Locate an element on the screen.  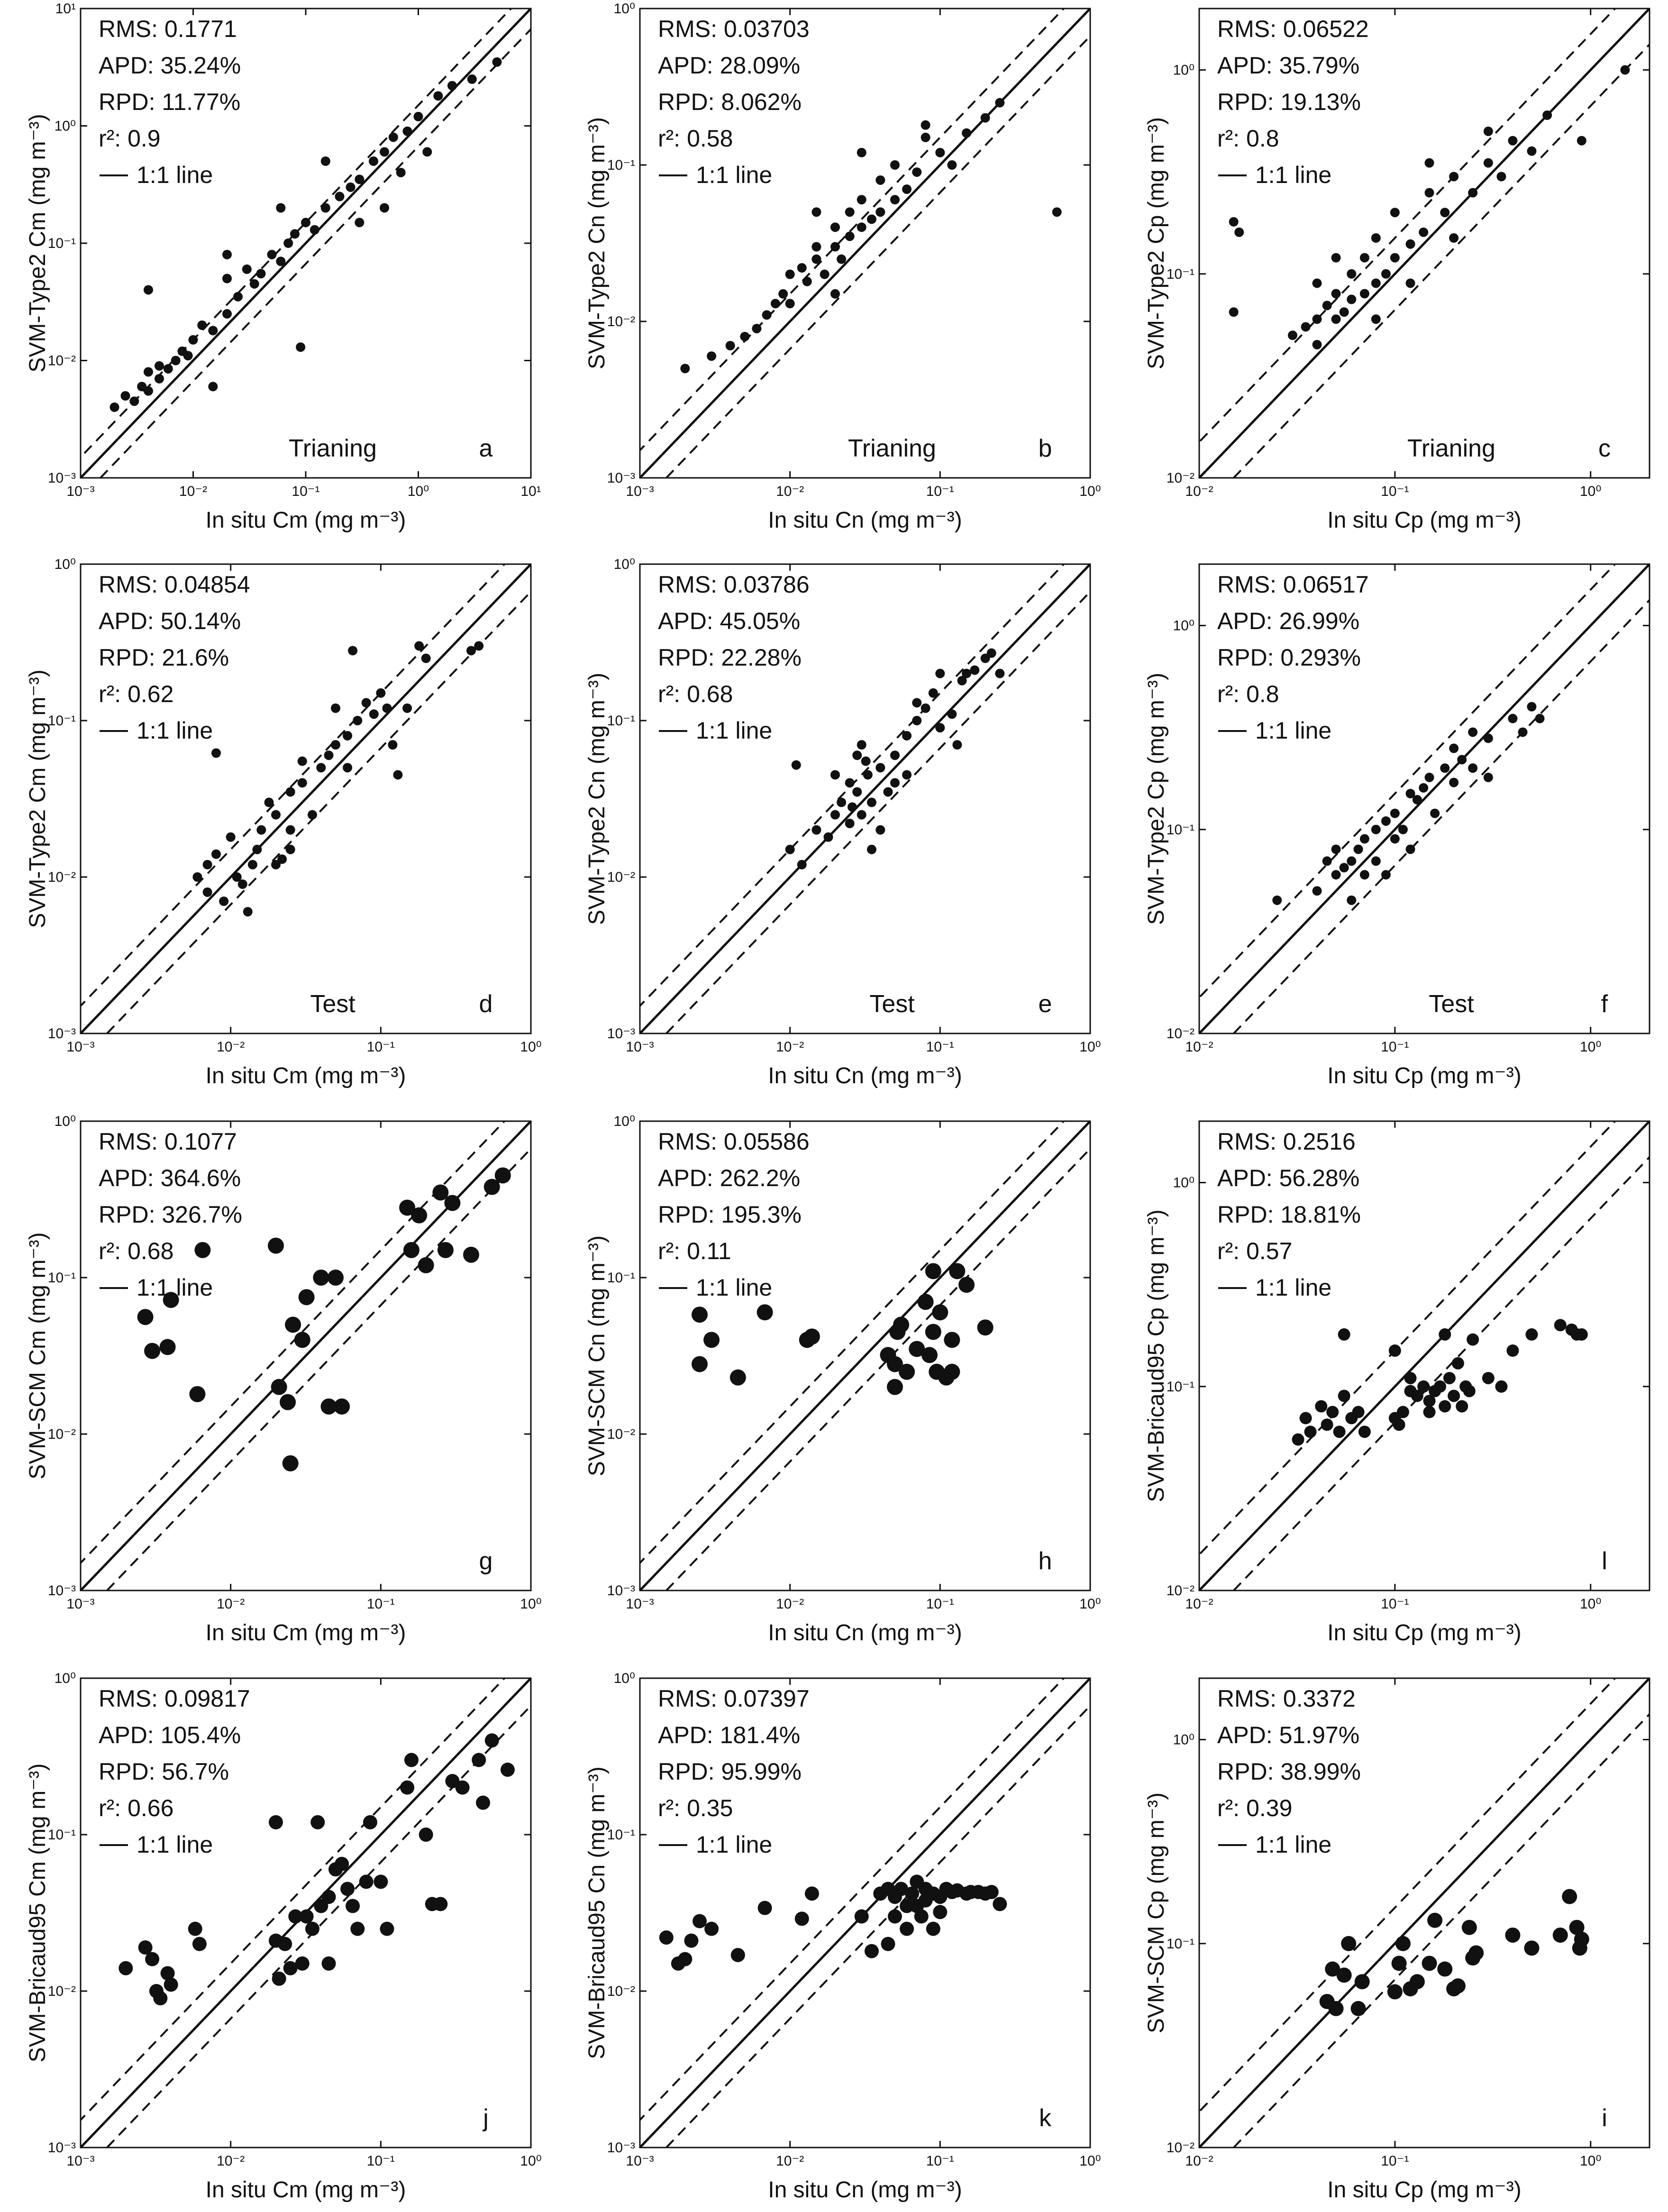
panel-letter: h is located at coordinates (1045, 1561).